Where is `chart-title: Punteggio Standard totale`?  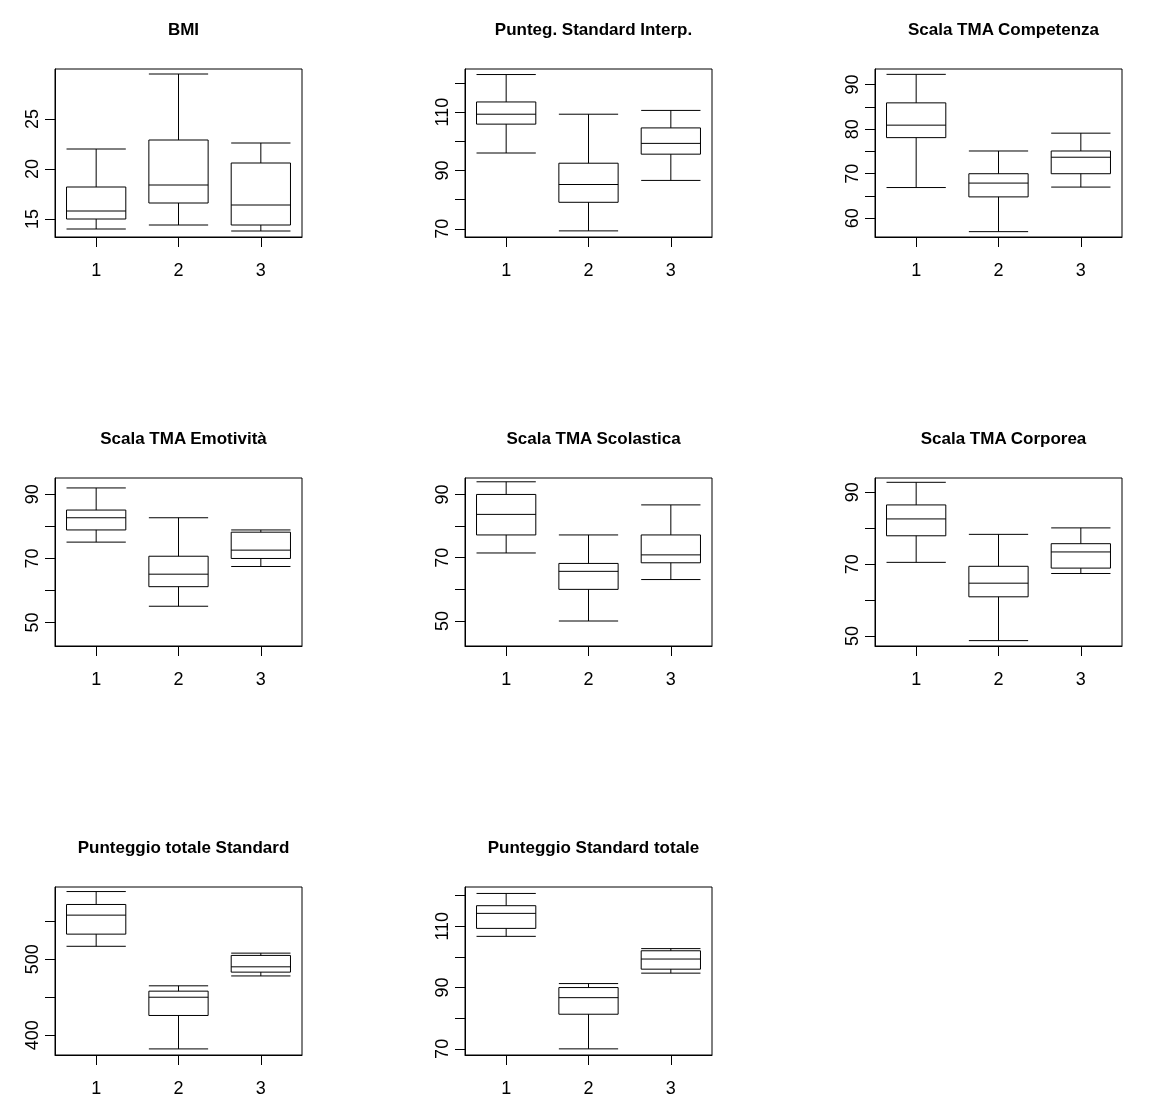 chart-title: Punteggio Standard totale is located at coordinates (593, 847).